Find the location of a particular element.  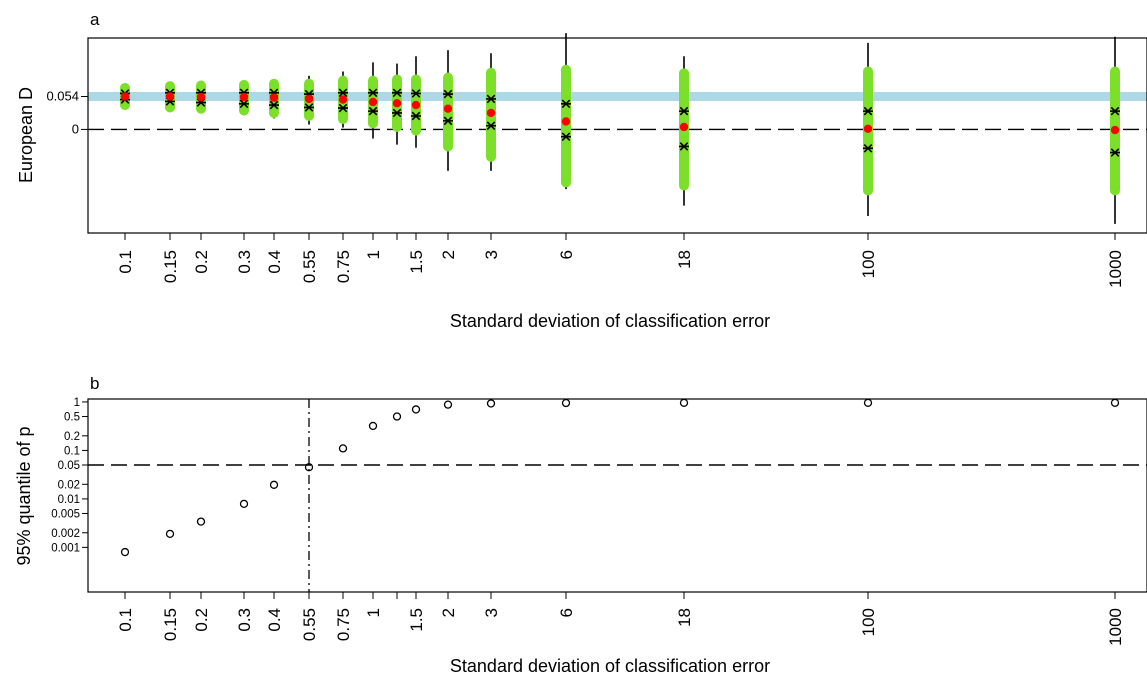

y-tick-label: 0.001 is located at coordinates (65, 548).